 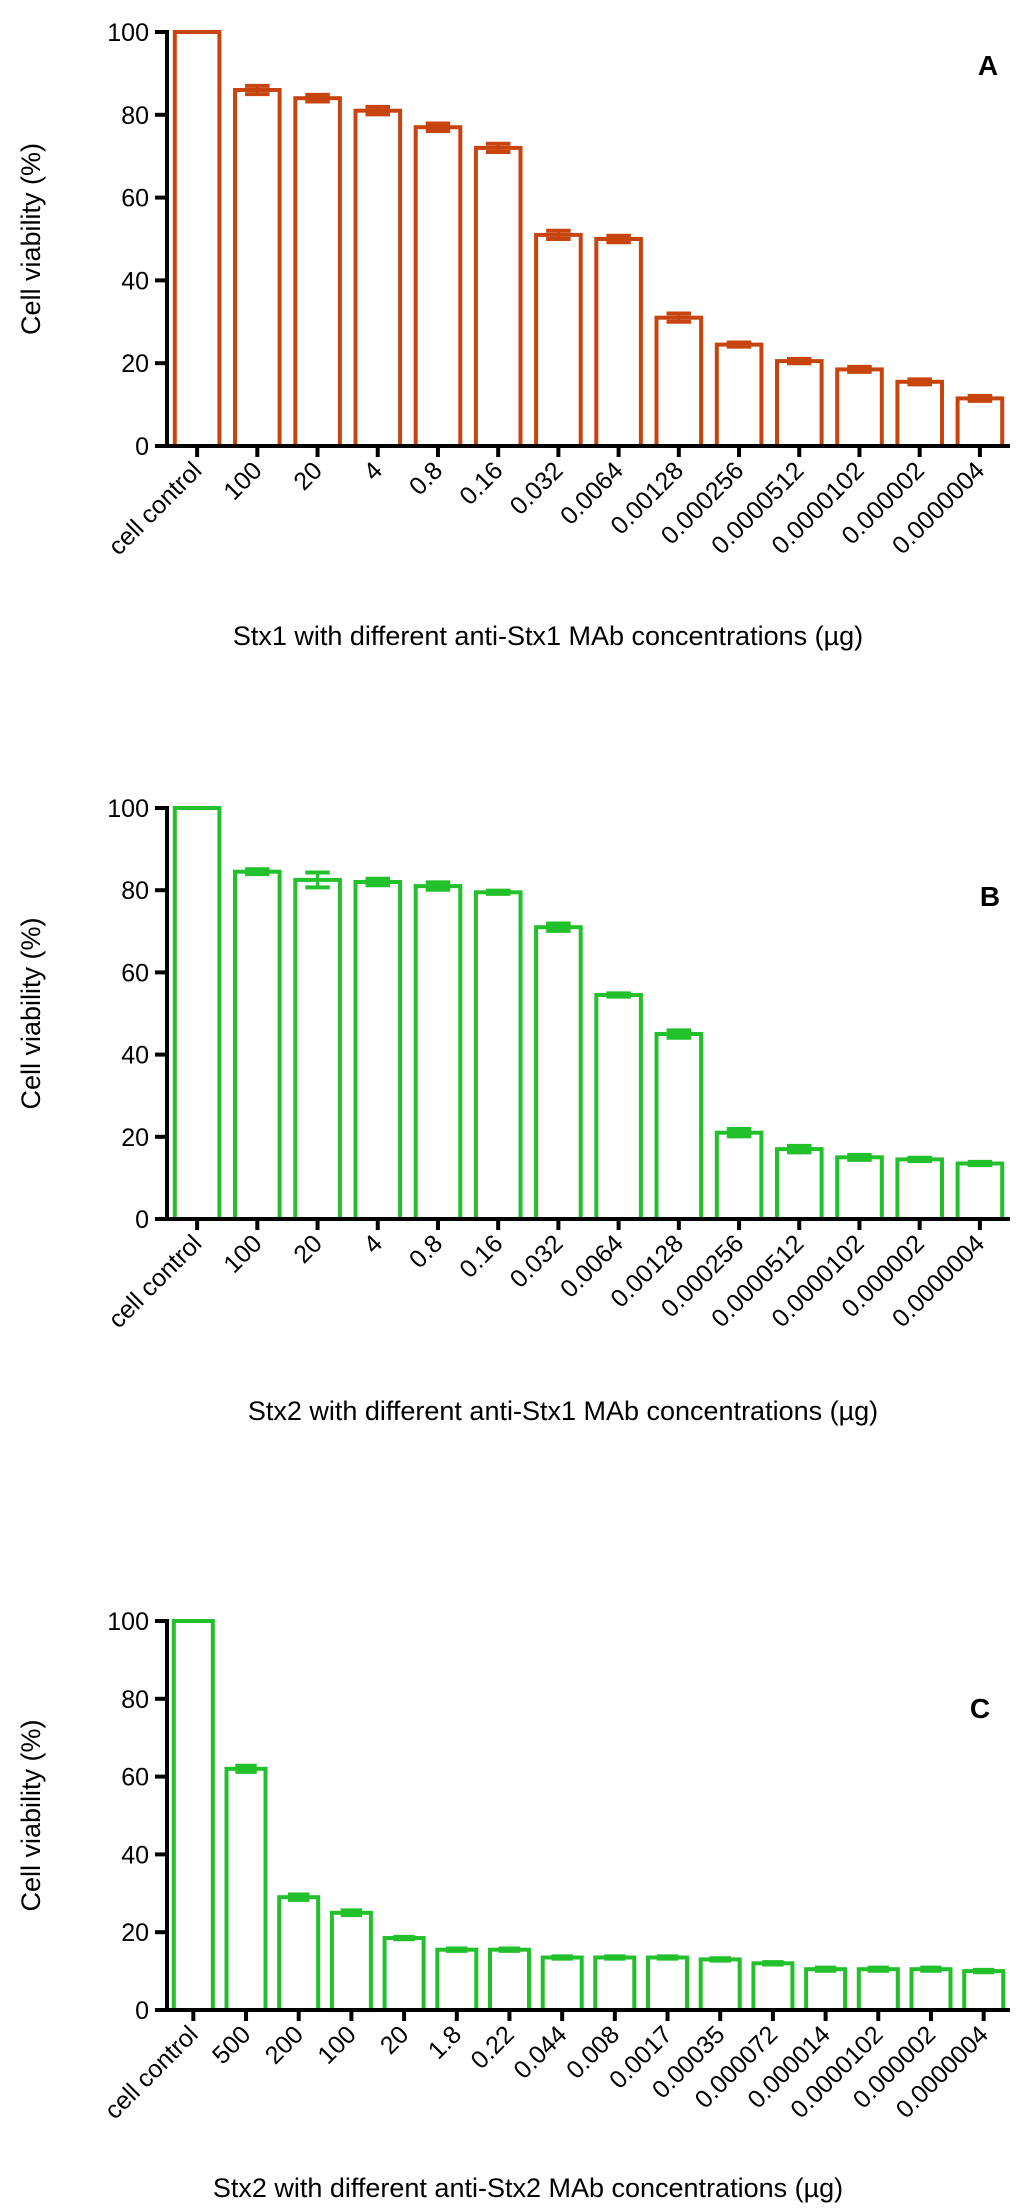 I want to click on panel-label: B, so click(x=990, y=896).